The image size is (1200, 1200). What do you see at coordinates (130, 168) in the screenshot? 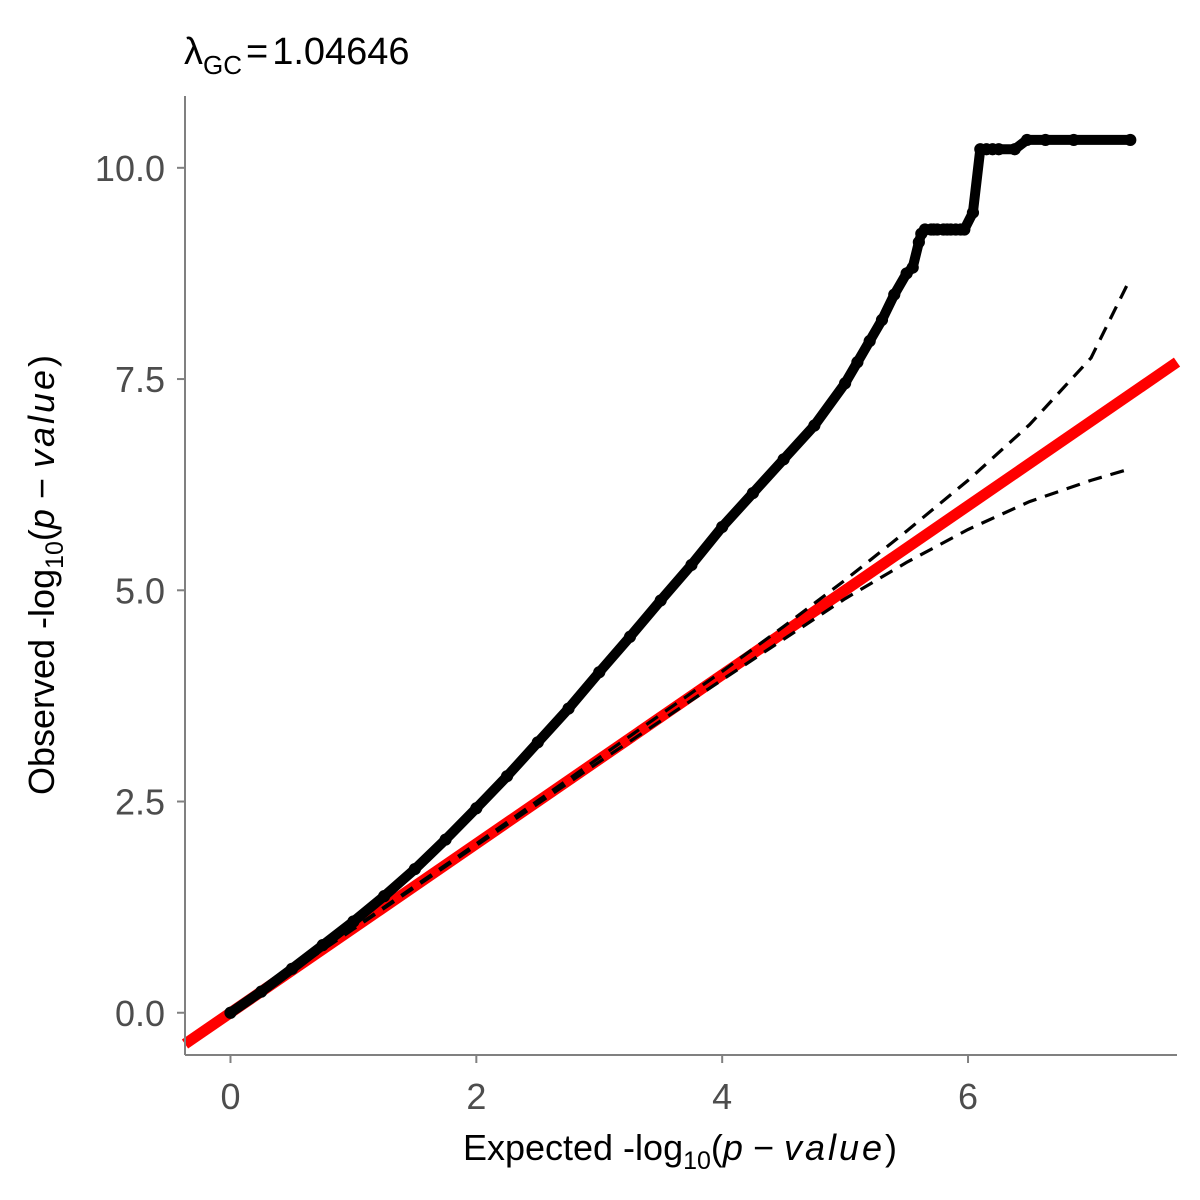
I see `y-tick-label: 10.0` at bounding box center [130, 168].